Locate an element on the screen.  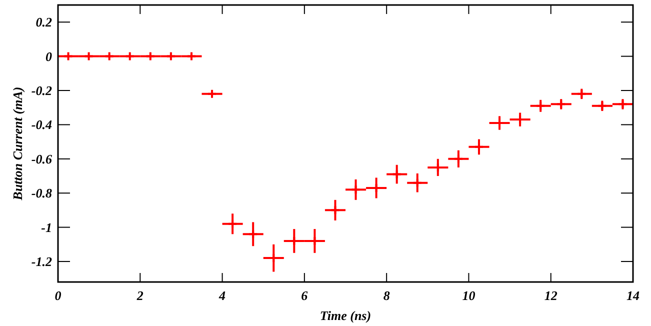
y-tick-label: -1.2 is located at coordinates (41, 262).